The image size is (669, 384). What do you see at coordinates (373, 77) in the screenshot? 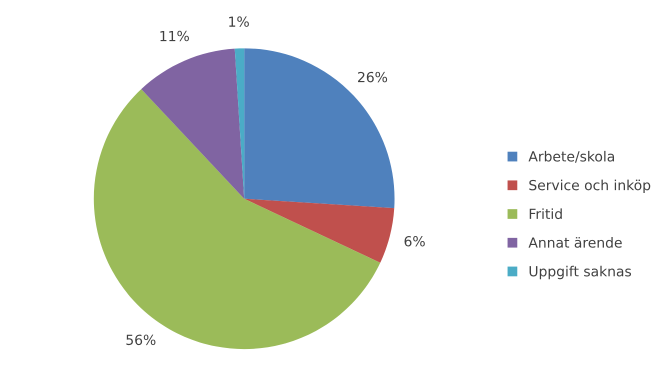
I see `data-label: 26%` at bounding box center [373, 77].